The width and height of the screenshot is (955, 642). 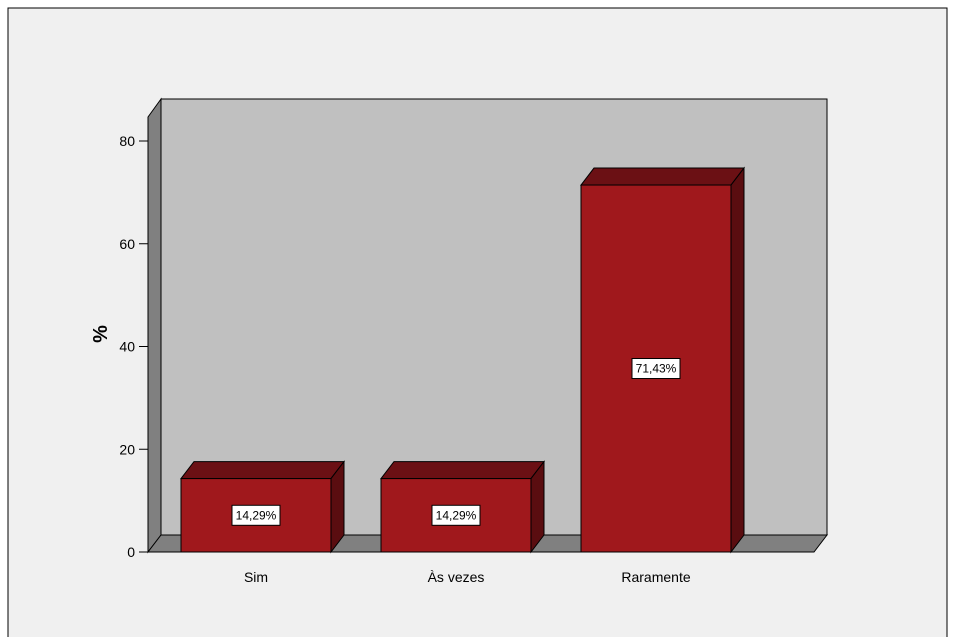 I want to click on y-tick-label: 0, so click(x=131, y=552).